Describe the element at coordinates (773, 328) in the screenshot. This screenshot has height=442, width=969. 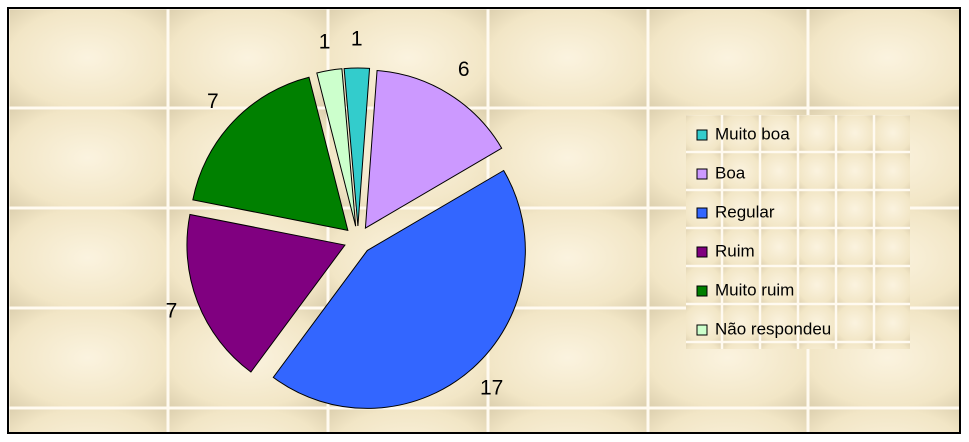
I see `legend-label: Não respondeu` at that location.